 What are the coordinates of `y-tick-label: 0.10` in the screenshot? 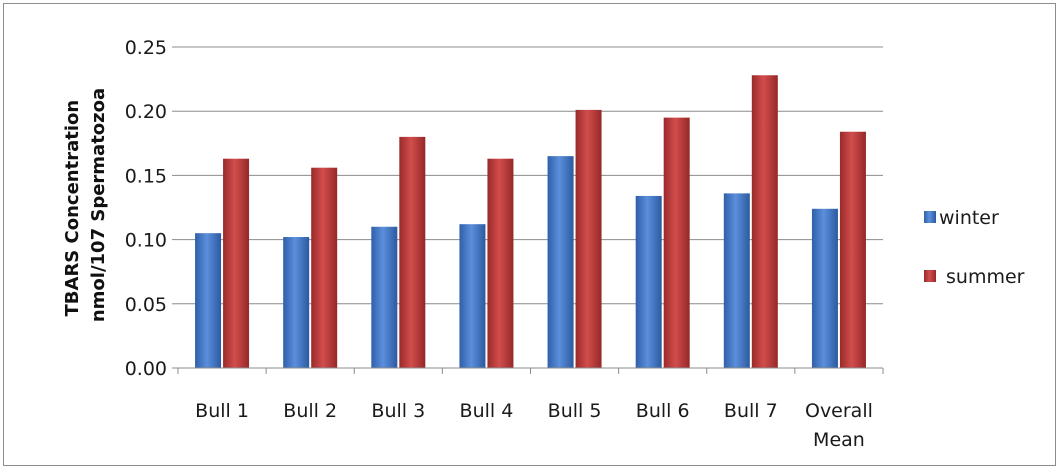 It's located at (146, 241).